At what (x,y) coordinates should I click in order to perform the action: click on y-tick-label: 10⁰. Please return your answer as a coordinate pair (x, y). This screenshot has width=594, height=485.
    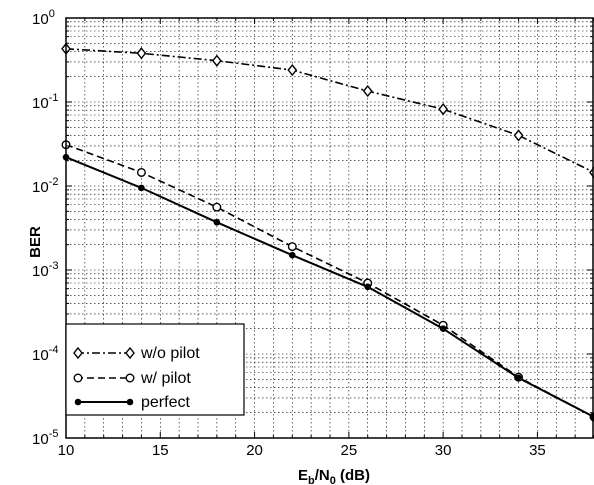
    Looking at the image, I should click on (43, 18).